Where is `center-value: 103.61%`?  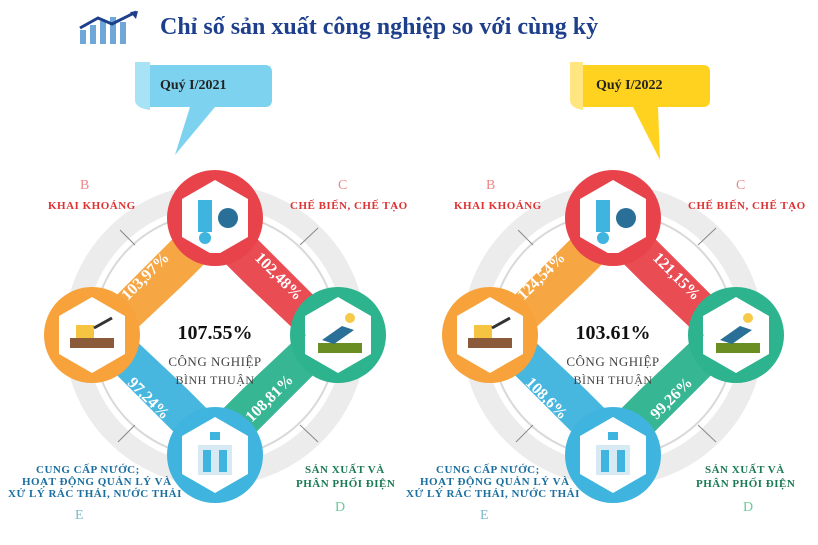
center-value: 103.61% is located at coordinates (613, 333).